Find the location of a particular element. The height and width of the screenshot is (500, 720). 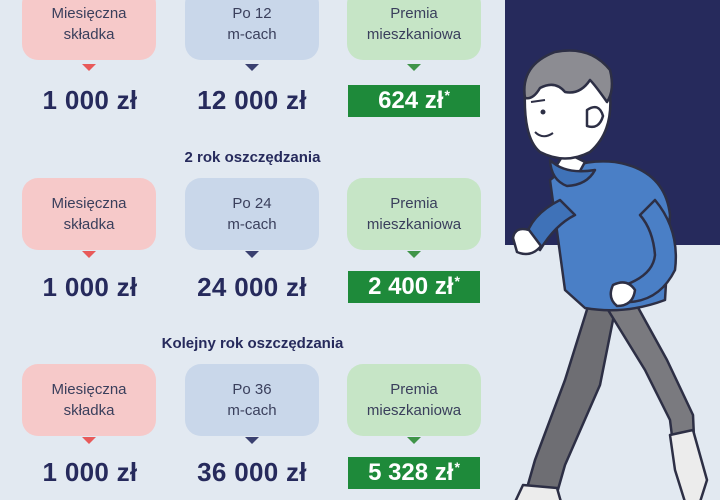

after-months-label: Po 36 m-cach is located at coordinates (252, 400).